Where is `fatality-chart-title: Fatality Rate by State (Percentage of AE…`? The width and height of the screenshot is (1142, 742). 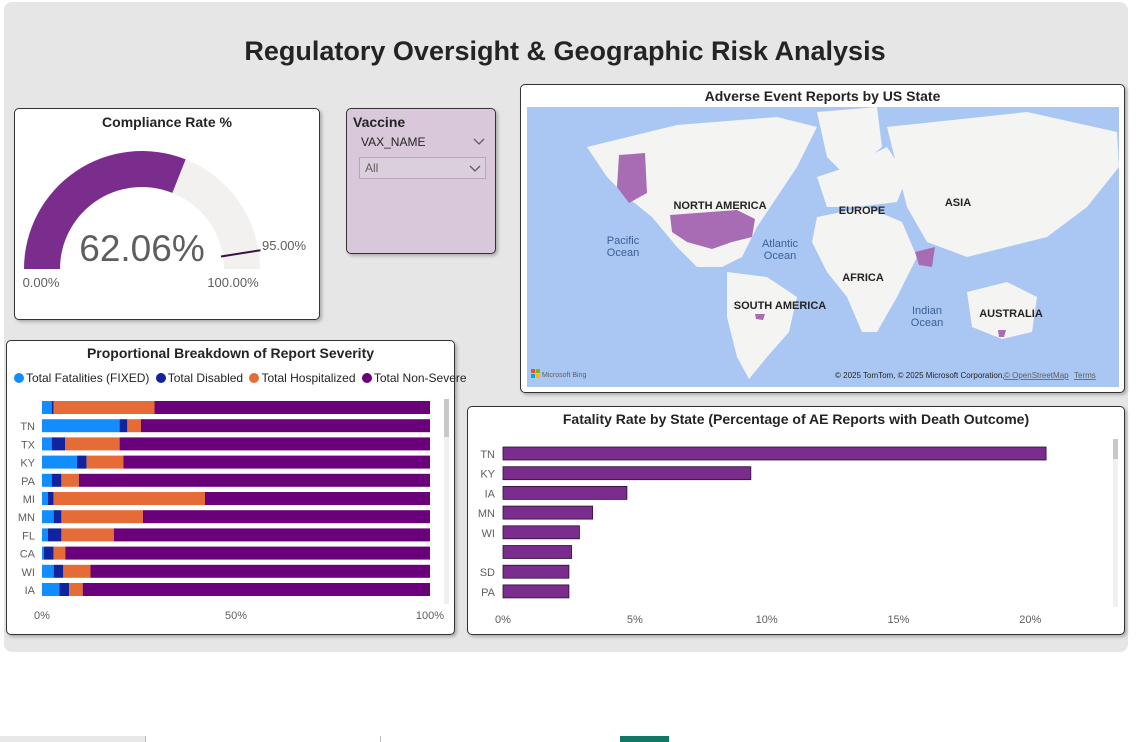
fatality-chart-title: Fatality Rate by State (Percentage of AE… is located at coordinates (796, 419).